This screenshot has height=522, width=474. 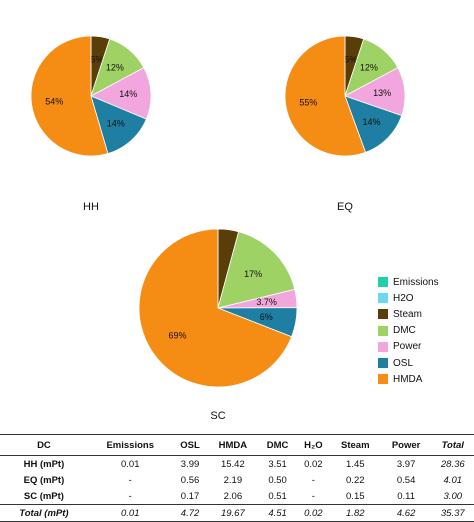 I want to click on slice-label-osl: 6%, so click(x=266, y=317).